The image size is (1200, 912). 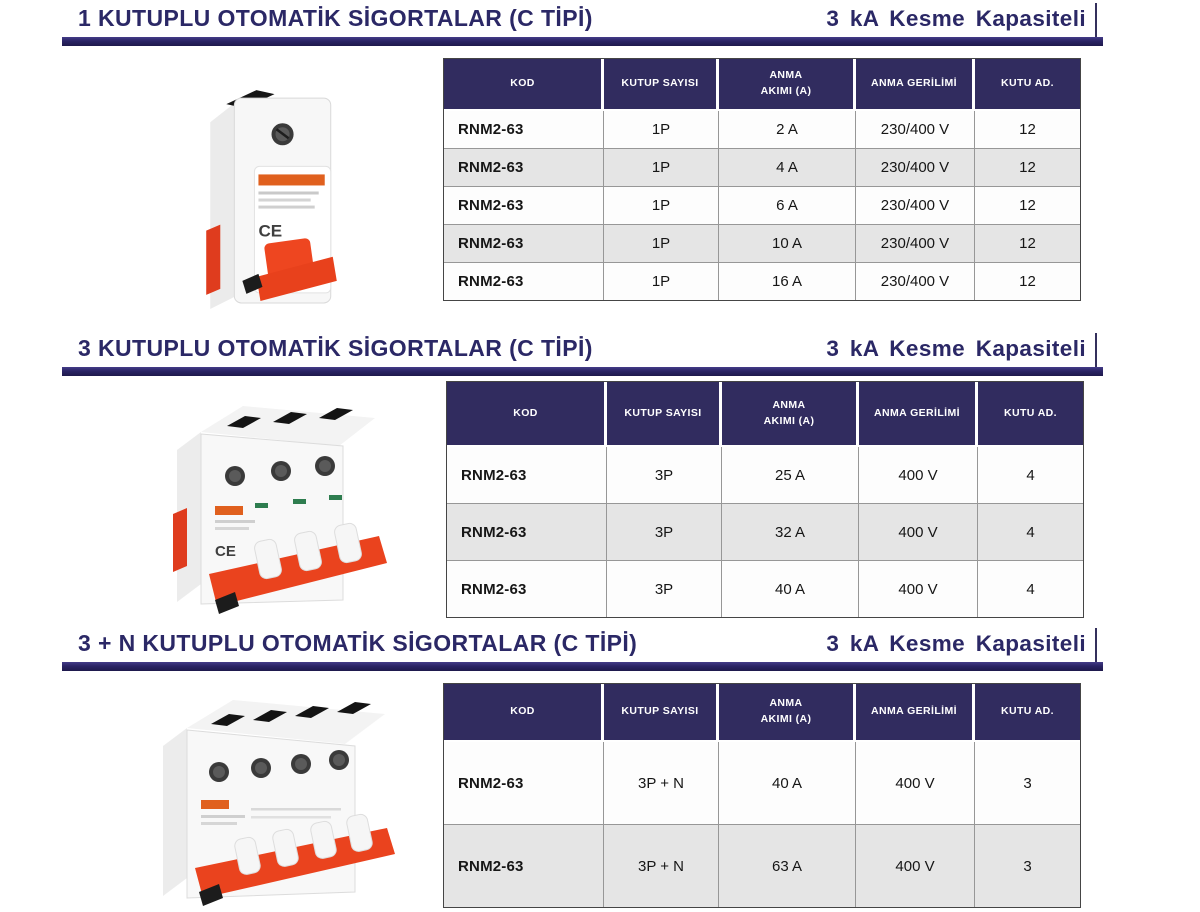 What do you see at coordinates (787, 206) in the screenshot?
I see `table-cell: 6 A` at bounding box center [787, 206].